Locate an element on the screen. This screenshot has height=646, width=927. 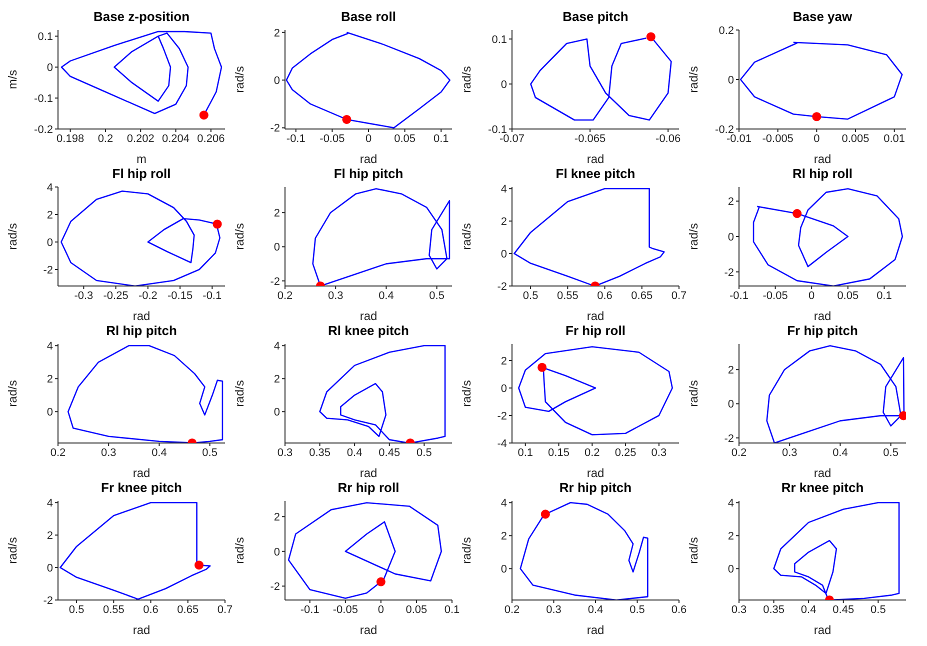
x-tick-label: -0.065 is located at coordinates (590, 138).